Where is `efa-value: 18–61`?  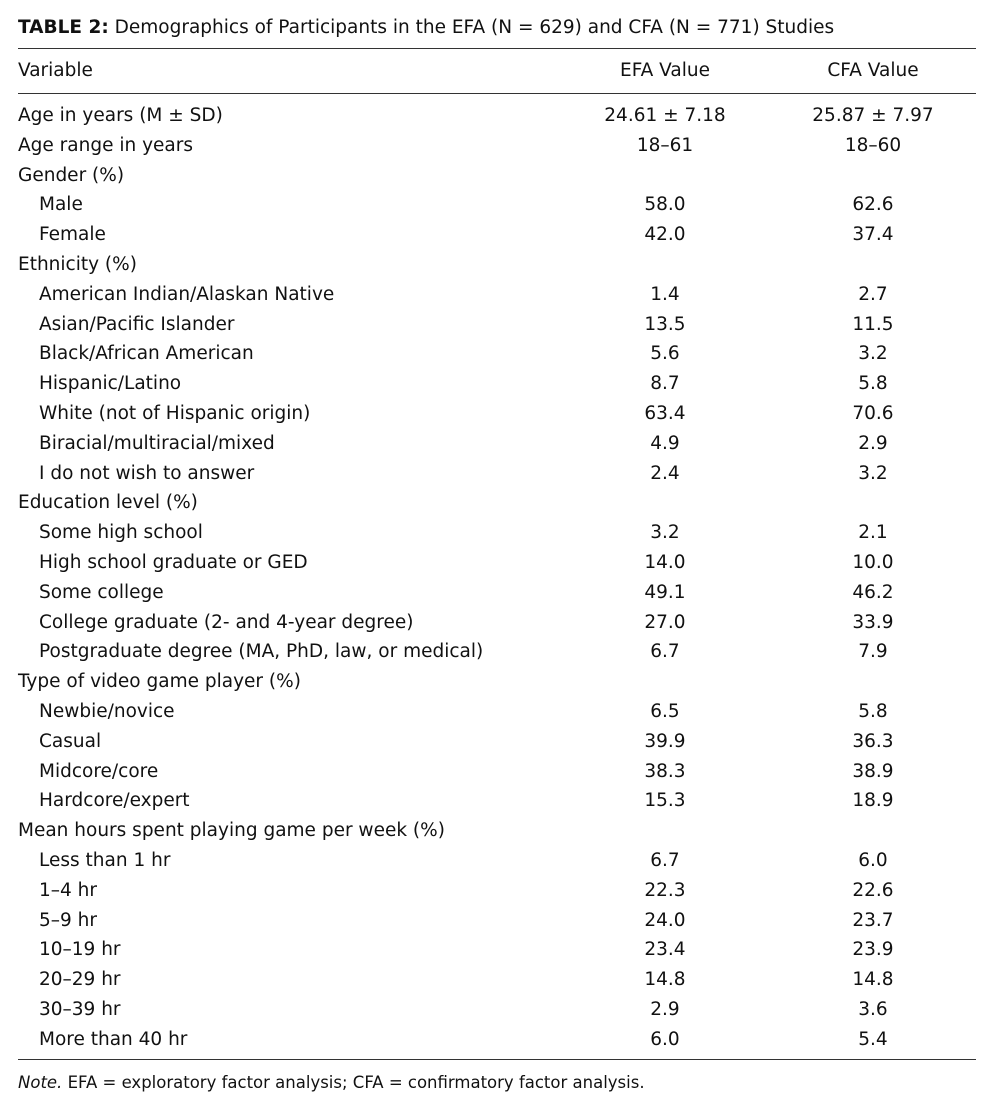
efa-value: 18–61 is located at coordinates (665, 145).